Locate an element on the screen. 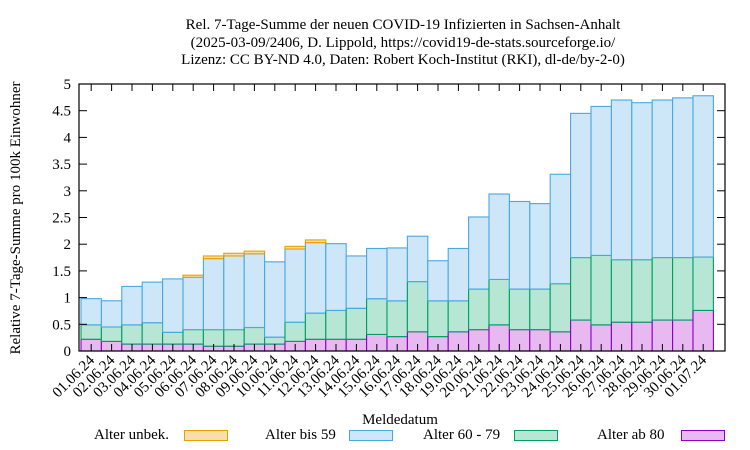 The image size is (750, 450). bar-segment-14.06.24-s1 is located at coordinates (356, 323).